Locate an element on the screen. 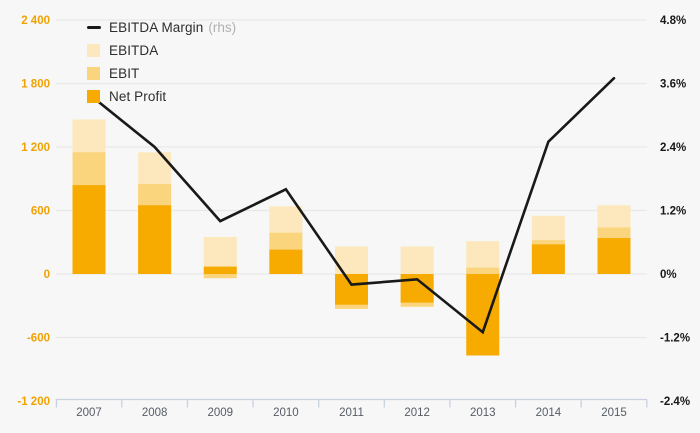 The height and width of the screenshot is (433, 700). bar-ebit-2009 is located at coordinates (220, 276).